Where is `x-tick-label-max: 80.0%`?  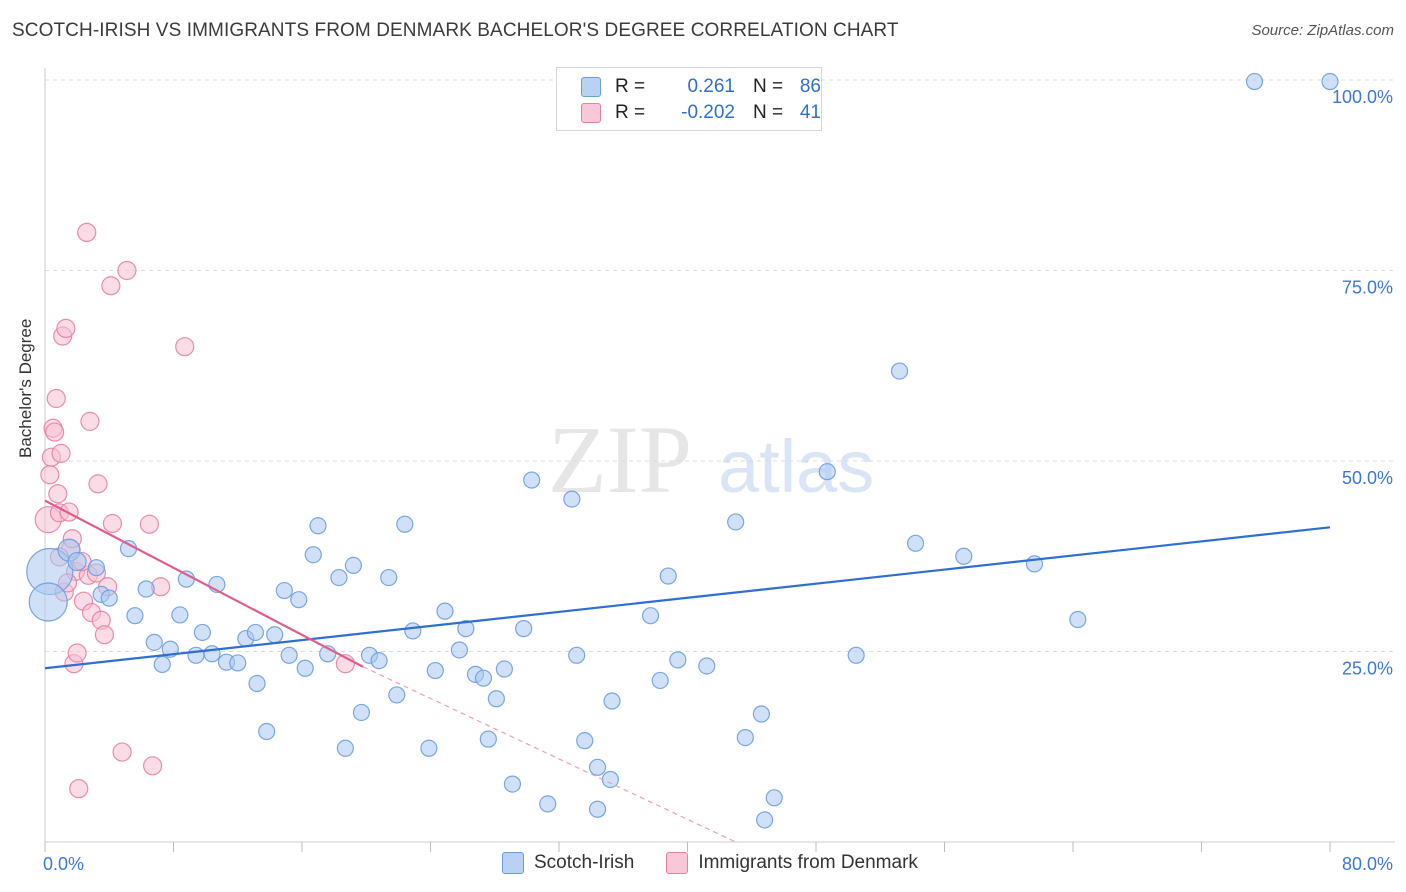 x-tick-label-max: 80.0% is located at coordinates (1367, 864).